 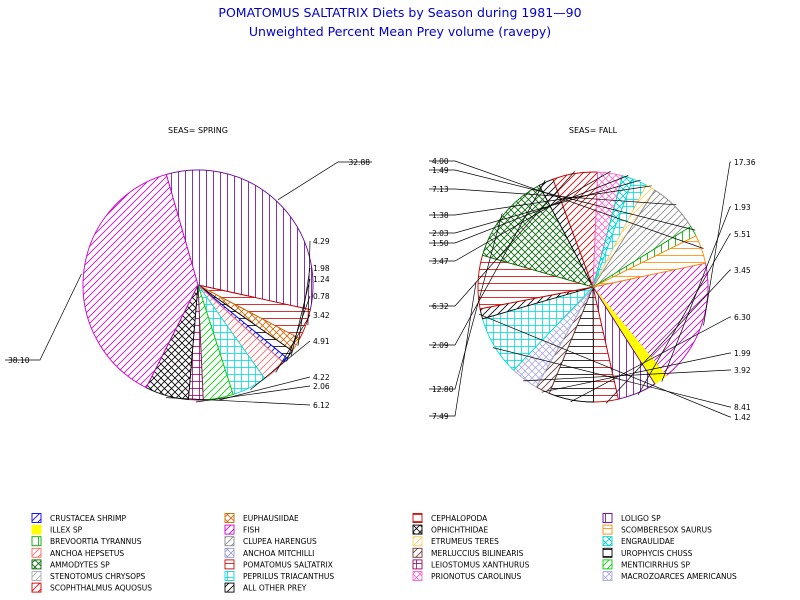 I want to click on slice-value-label: 8.41, so click(x=742, y=407).